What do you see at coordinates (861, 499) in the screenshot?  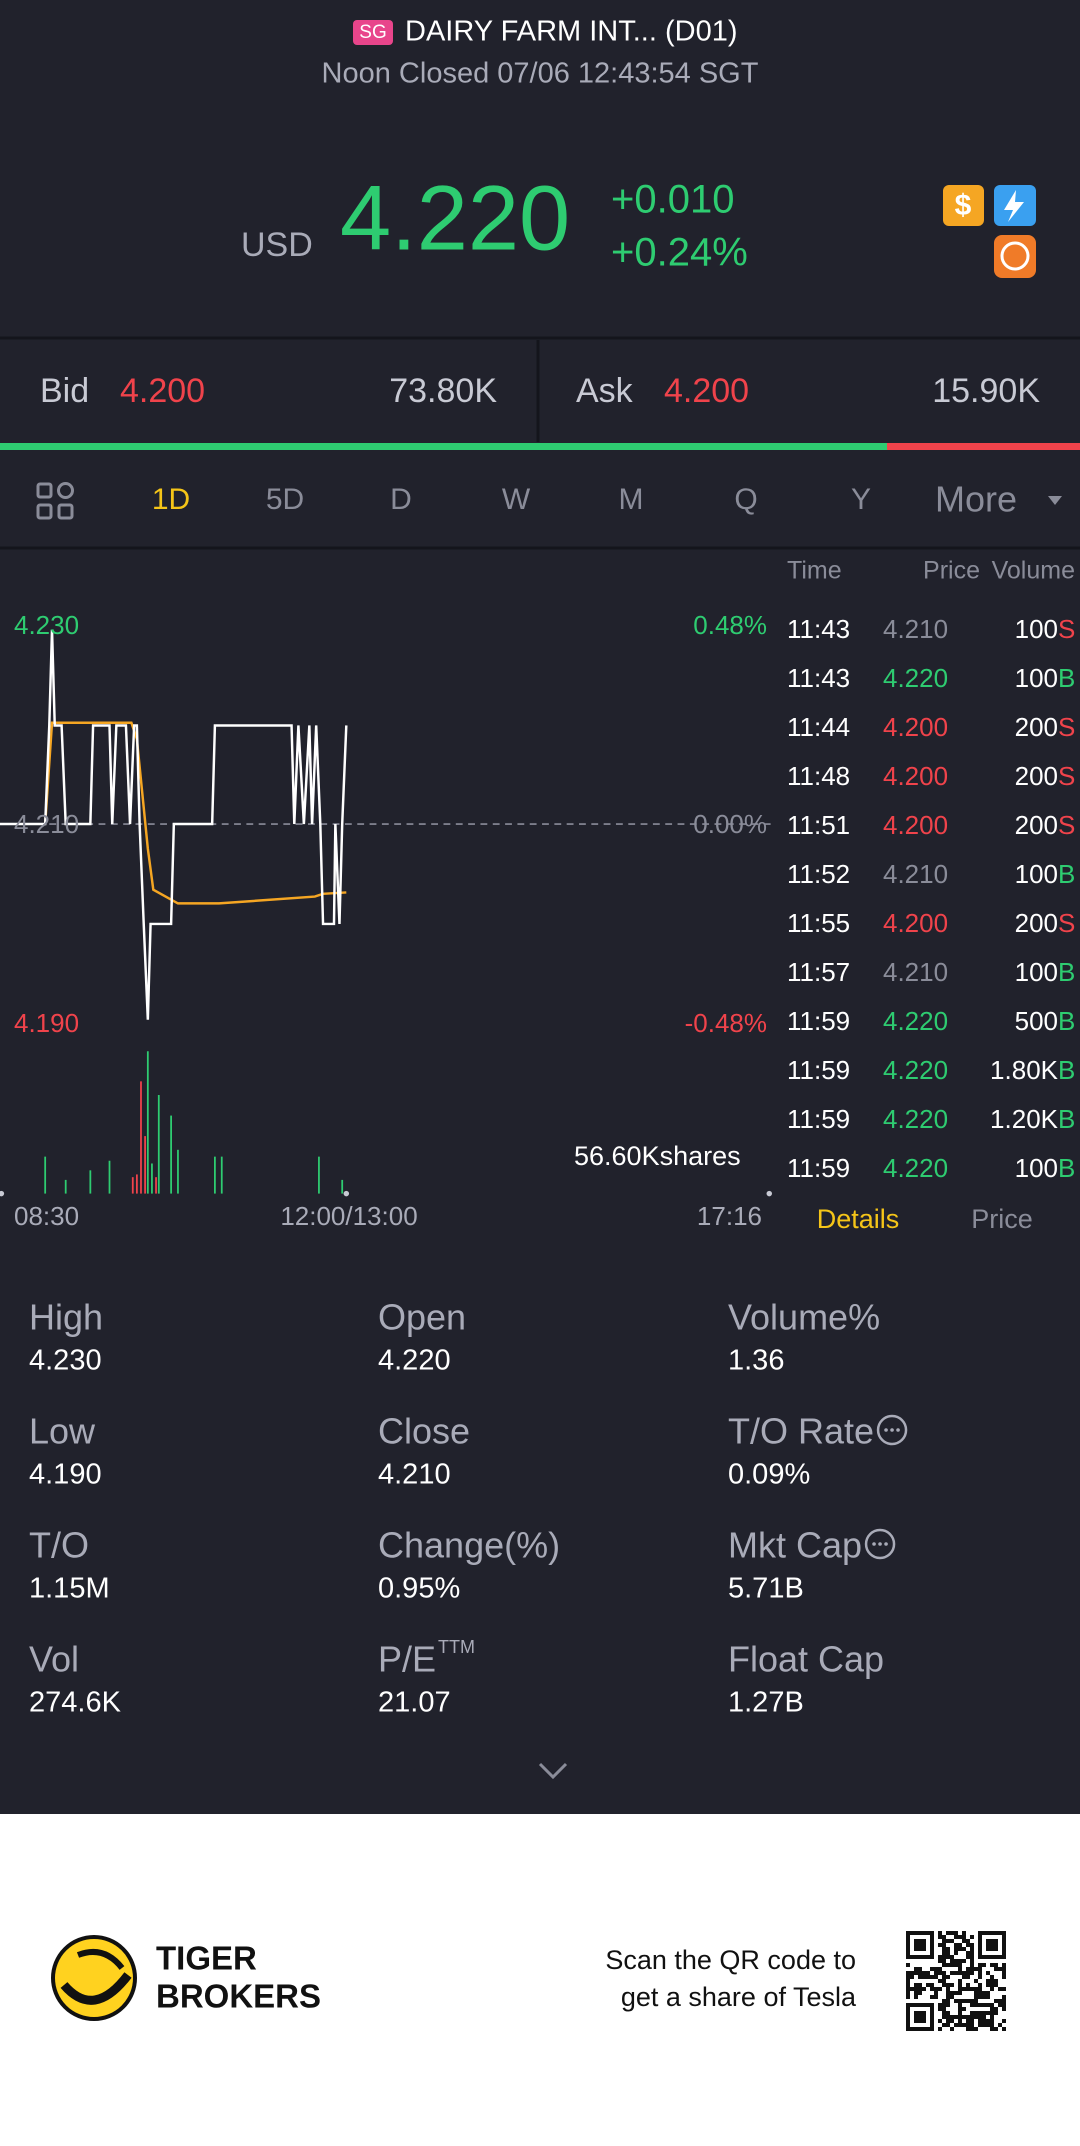 I see `period-tab: Y` at bounding box center [861, 499].